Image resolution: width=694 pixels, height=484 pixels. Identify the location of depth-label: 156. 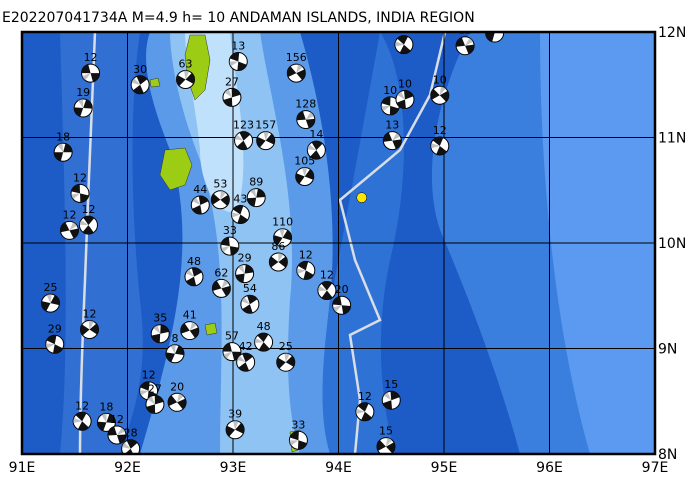
(296, 57).